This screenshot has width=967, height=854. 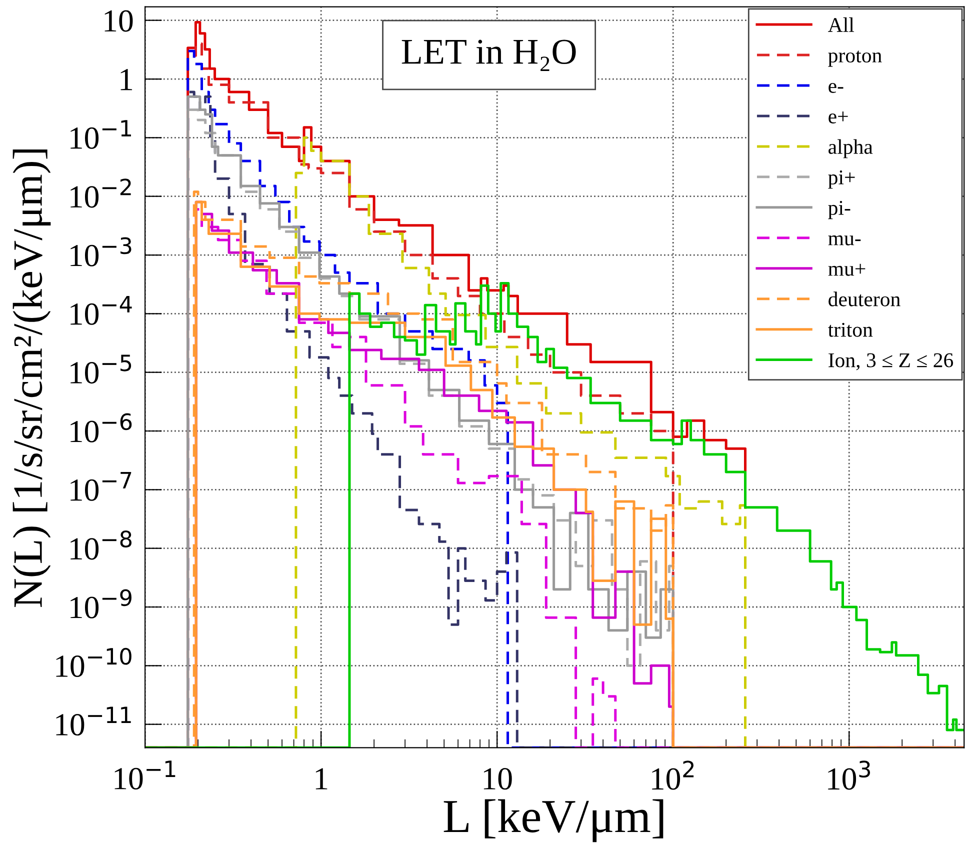 What do you see at coordinates (673, 775) in the screenshot?
I see `x-tick-label: 10$^{2}$` at bounding box center [673, 775].